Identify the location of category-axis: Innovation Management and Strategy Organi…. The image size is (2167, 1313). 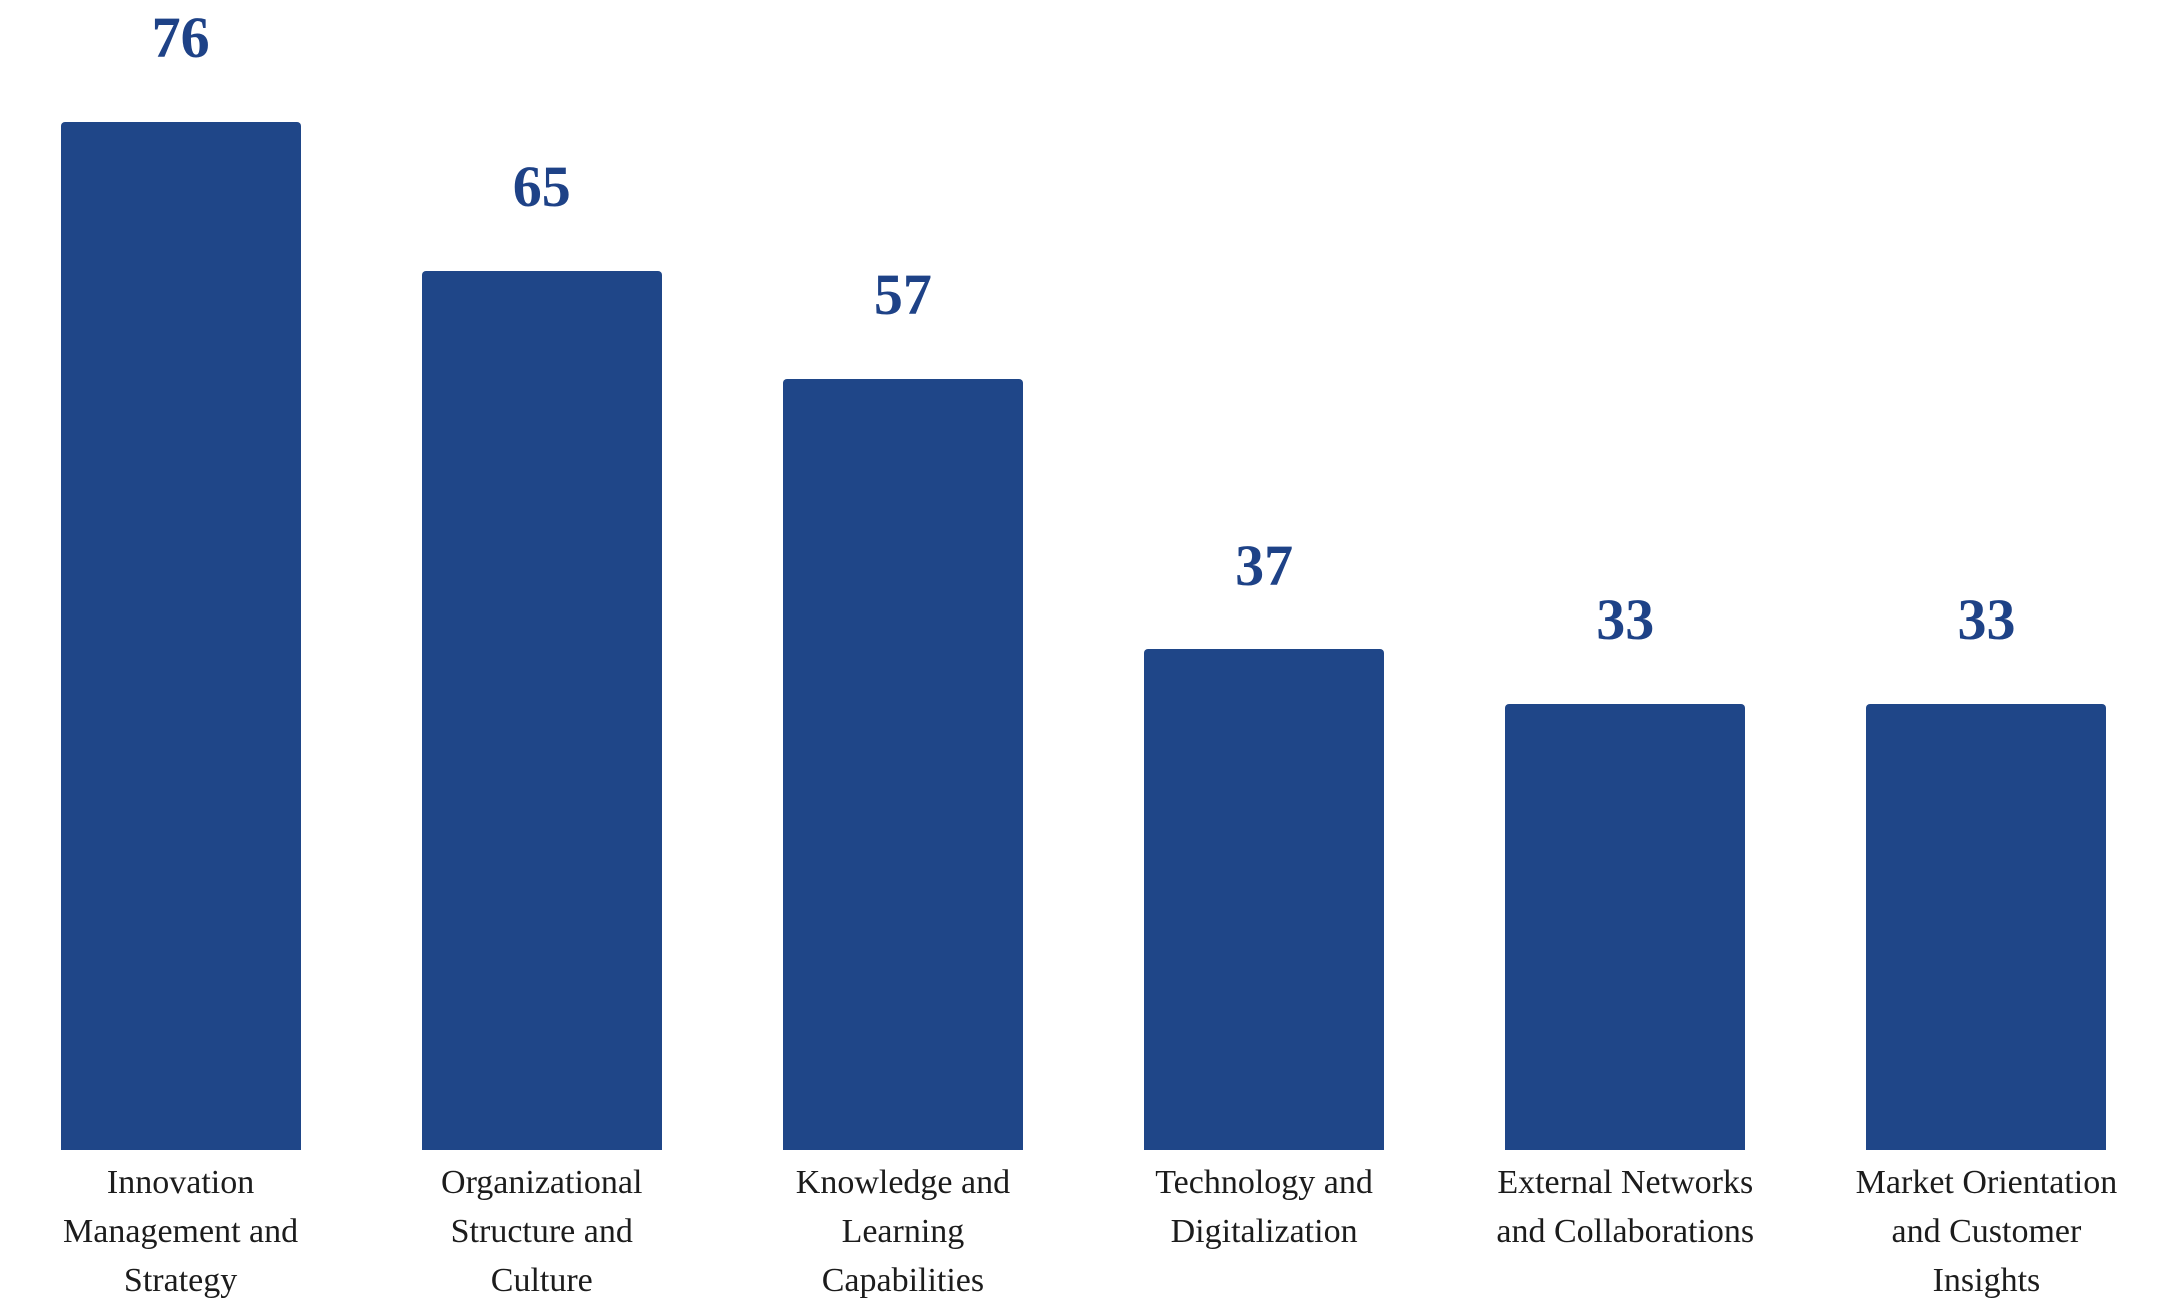
(1083, 1227).